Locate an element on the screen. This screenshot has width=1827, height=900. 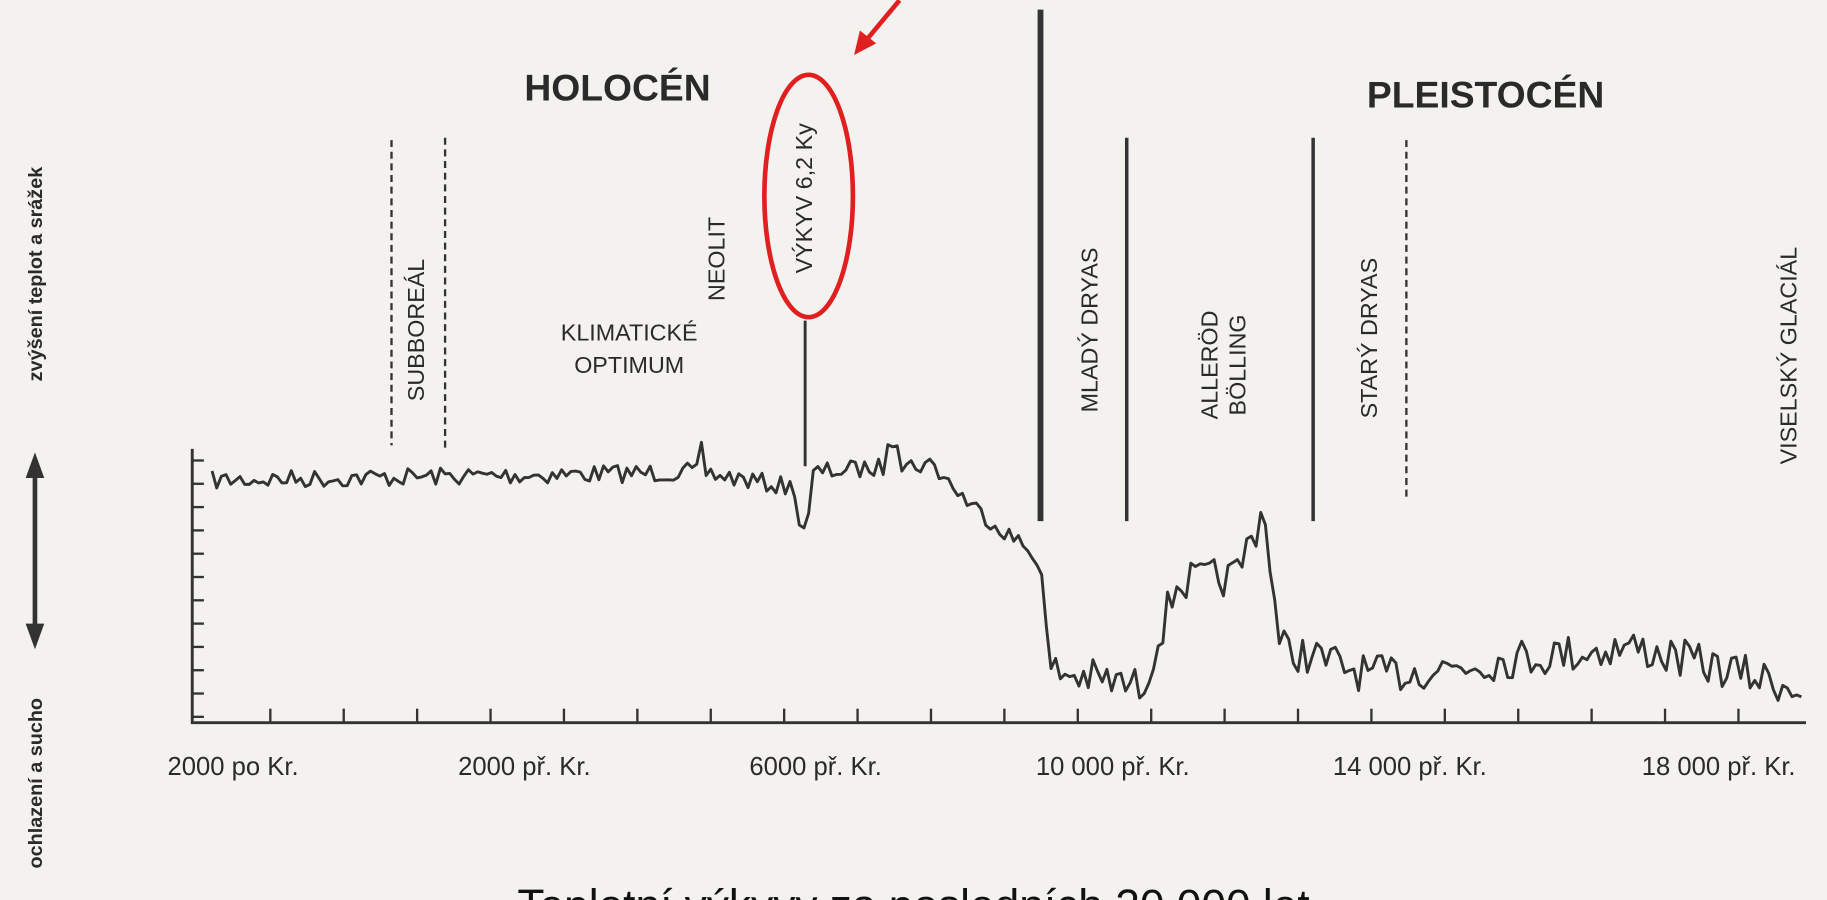
label: KLIMATICKÉ is located at coordinates (629, 332).